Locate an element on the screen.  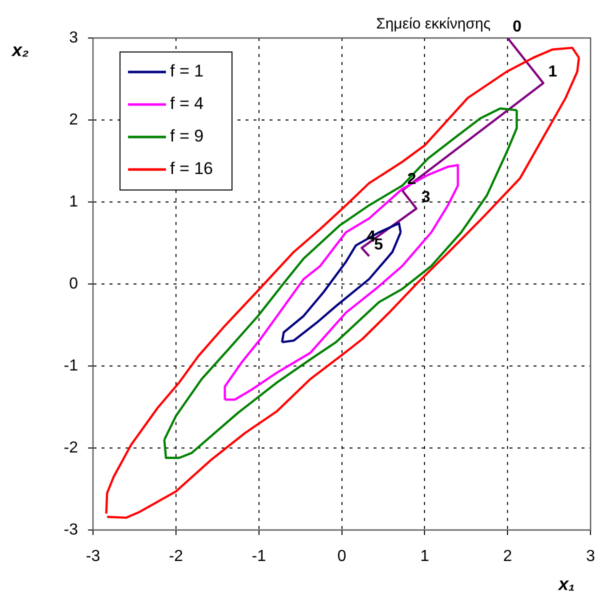
x-tick-label: 0 is located at coordinates (341, 557).